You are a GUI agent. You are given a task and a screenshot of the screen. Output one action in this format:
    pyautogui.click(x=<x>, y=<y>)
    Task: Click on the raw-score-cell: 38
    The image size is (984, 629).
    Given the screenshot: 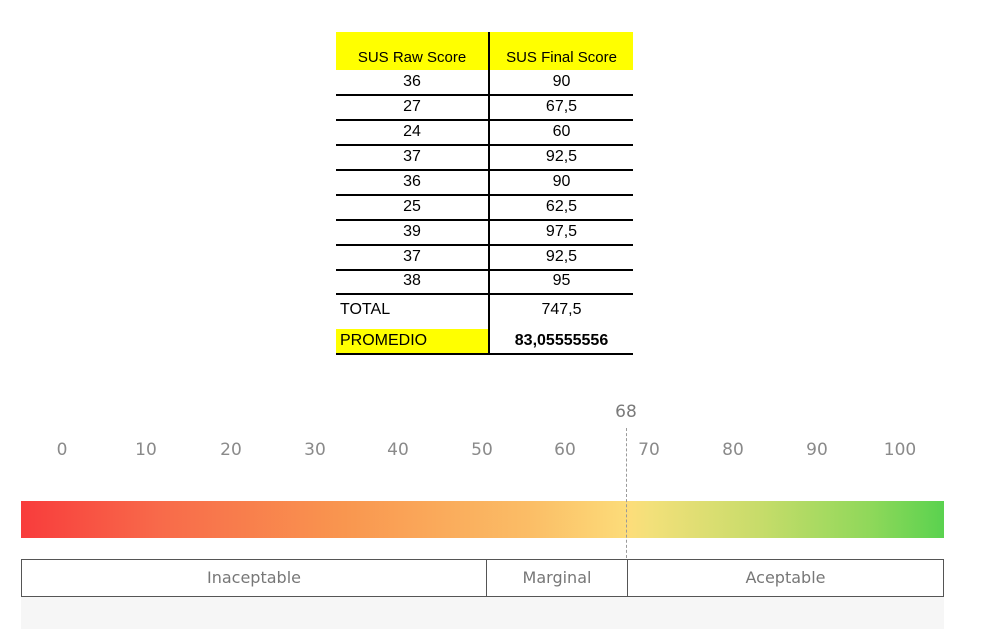 What is the action you would take?
    pyautogui.click(x=412, y=280)
    